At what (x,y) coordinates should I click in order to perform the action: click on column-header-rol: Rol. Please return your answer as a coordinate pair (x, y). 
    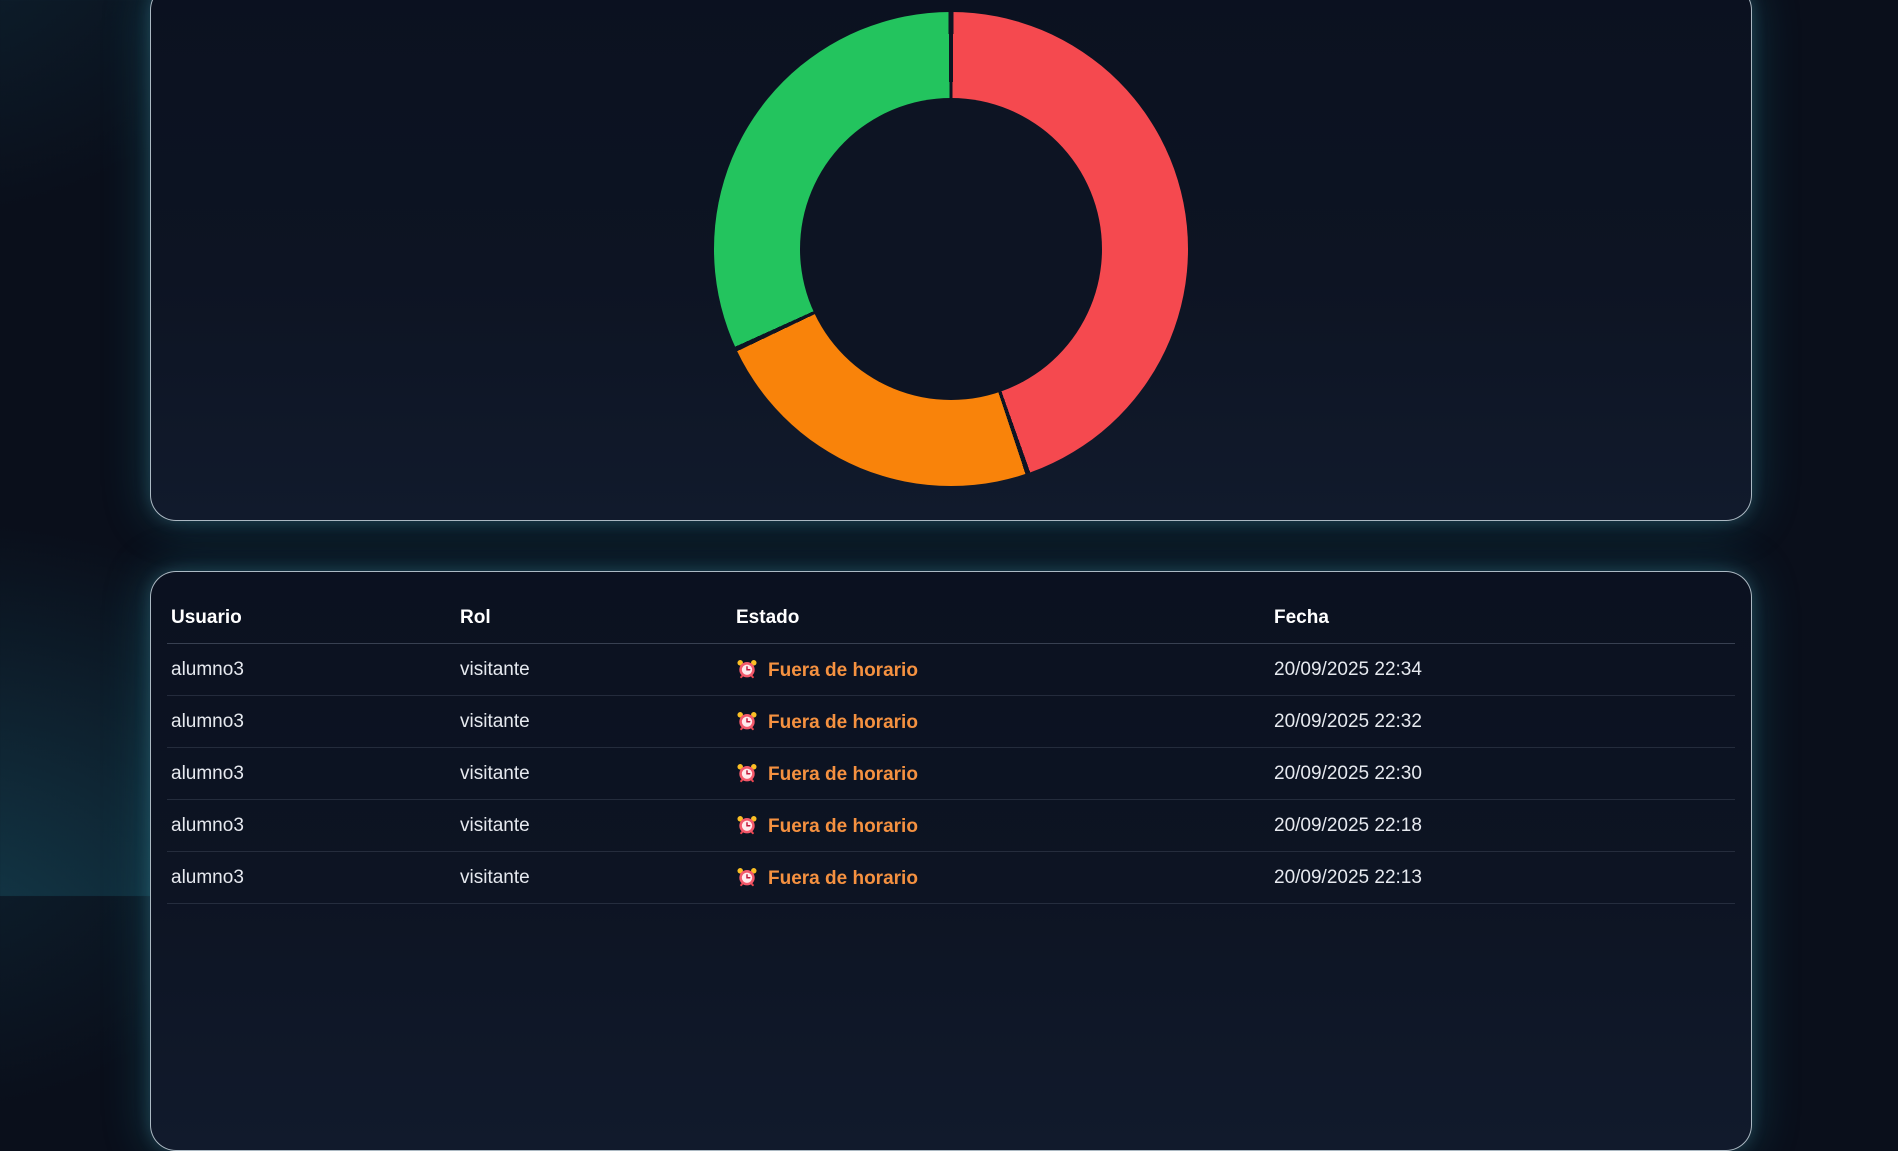
    Looking at the image, I should click on (594, 618).